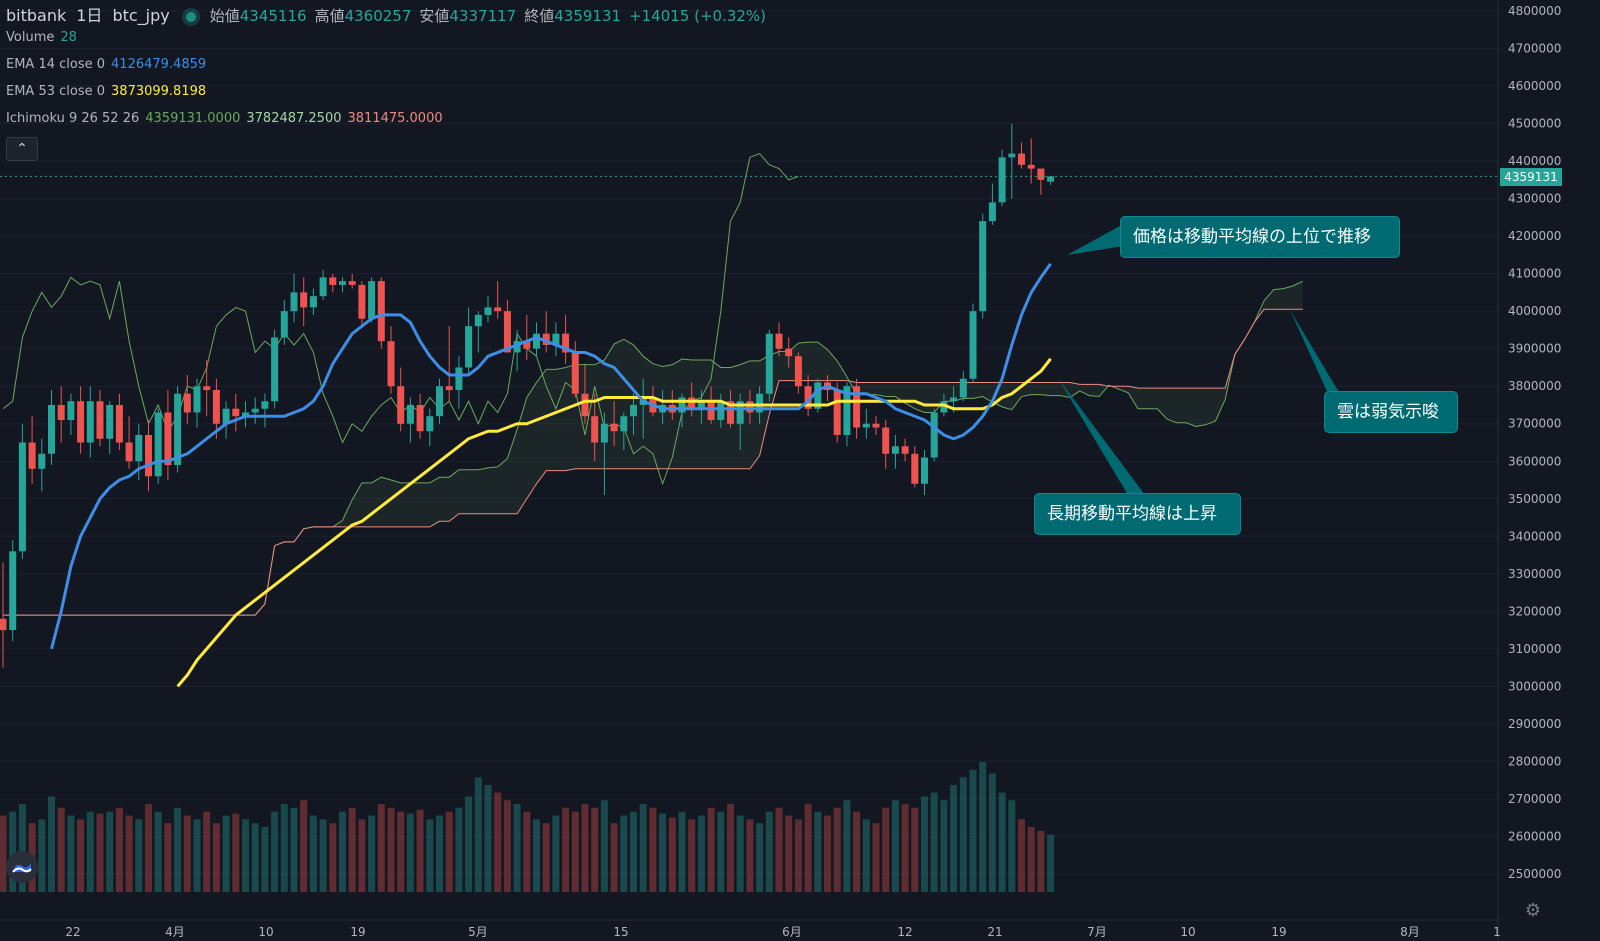  Describe the element at coordinates (22, 149) in the screenshot. I see `collapse-legend-button: ⌃` at that location.